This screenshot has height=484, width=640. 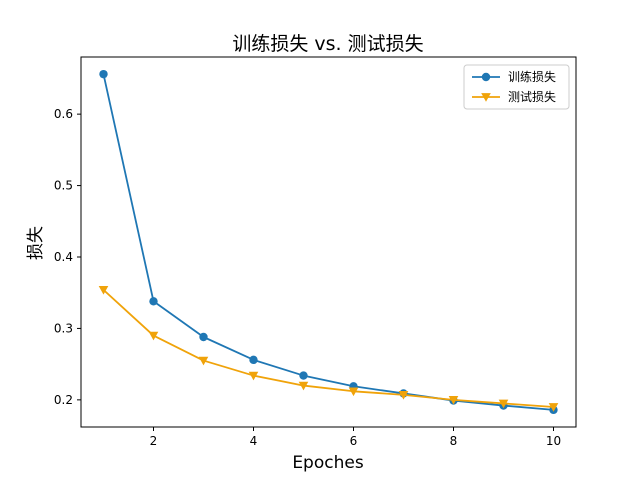 What do you see at coordinates (327, 44) in the screenshot?
I see `chart-title: 训练损失 vs. 测试损失` at bounding box center [327, 44].